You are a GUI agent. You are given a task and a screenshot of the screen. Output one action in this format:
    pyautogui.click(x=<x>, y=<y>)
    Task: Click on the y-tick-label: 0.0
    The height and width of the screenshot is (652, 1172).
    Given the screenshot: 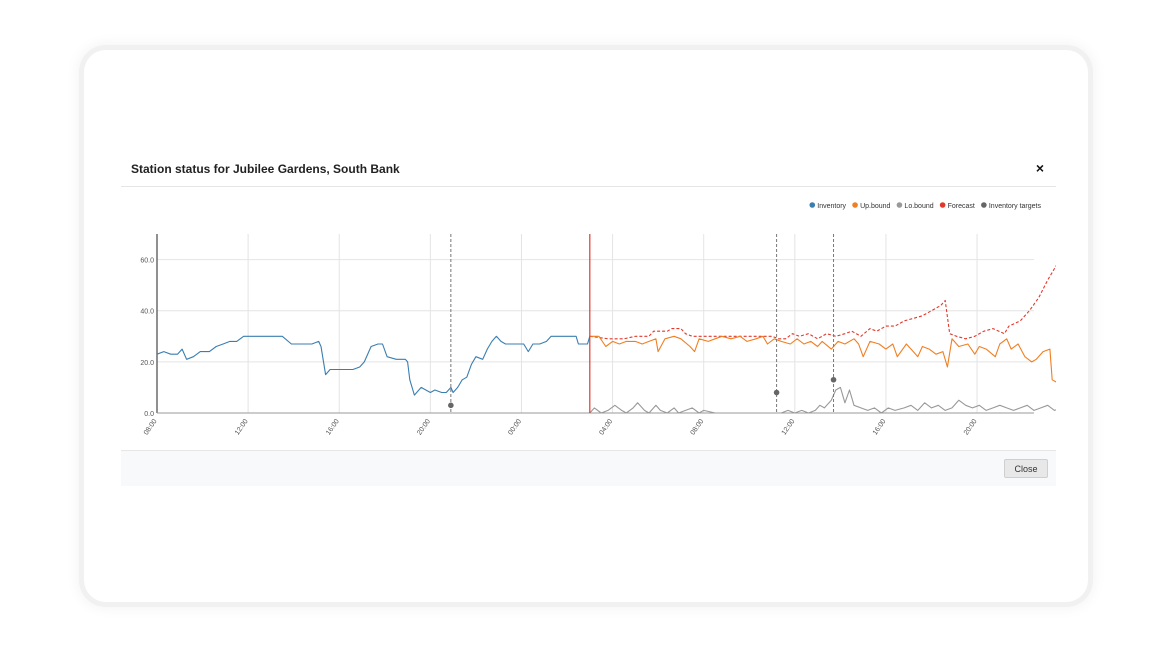 What is the action you would take?
    pyautogui.click(x=149, y=414)
    